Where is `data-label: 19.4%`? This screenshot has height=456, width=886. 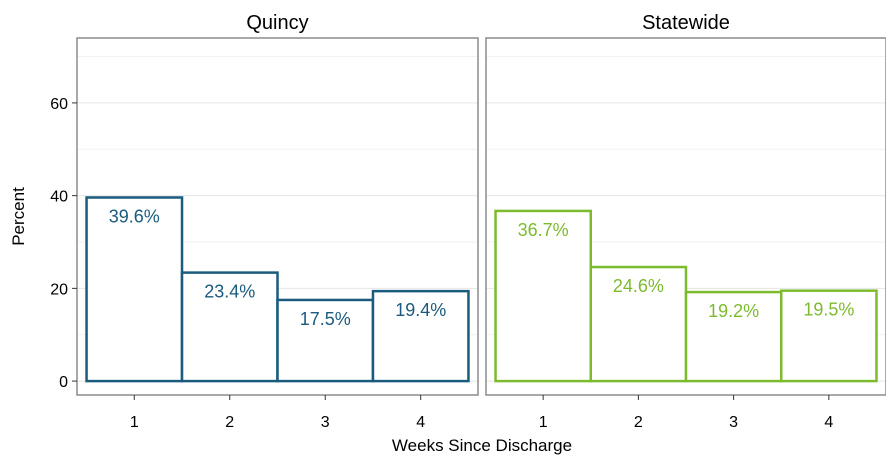
data-label: 19.4% is located at coordinates (420, 310).